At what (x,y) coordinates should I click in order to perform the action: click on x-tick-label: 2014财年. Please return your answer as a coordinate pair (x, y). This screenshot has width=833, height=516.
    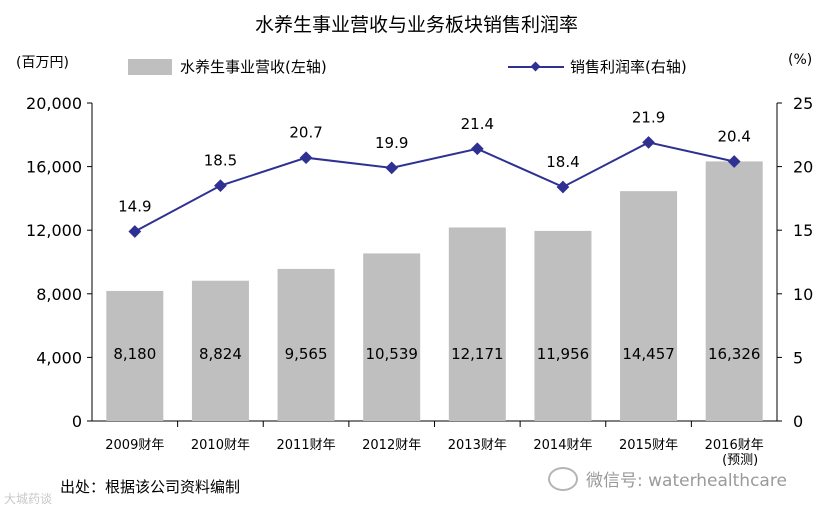
    Looking at the image, I should click on (562, 445).